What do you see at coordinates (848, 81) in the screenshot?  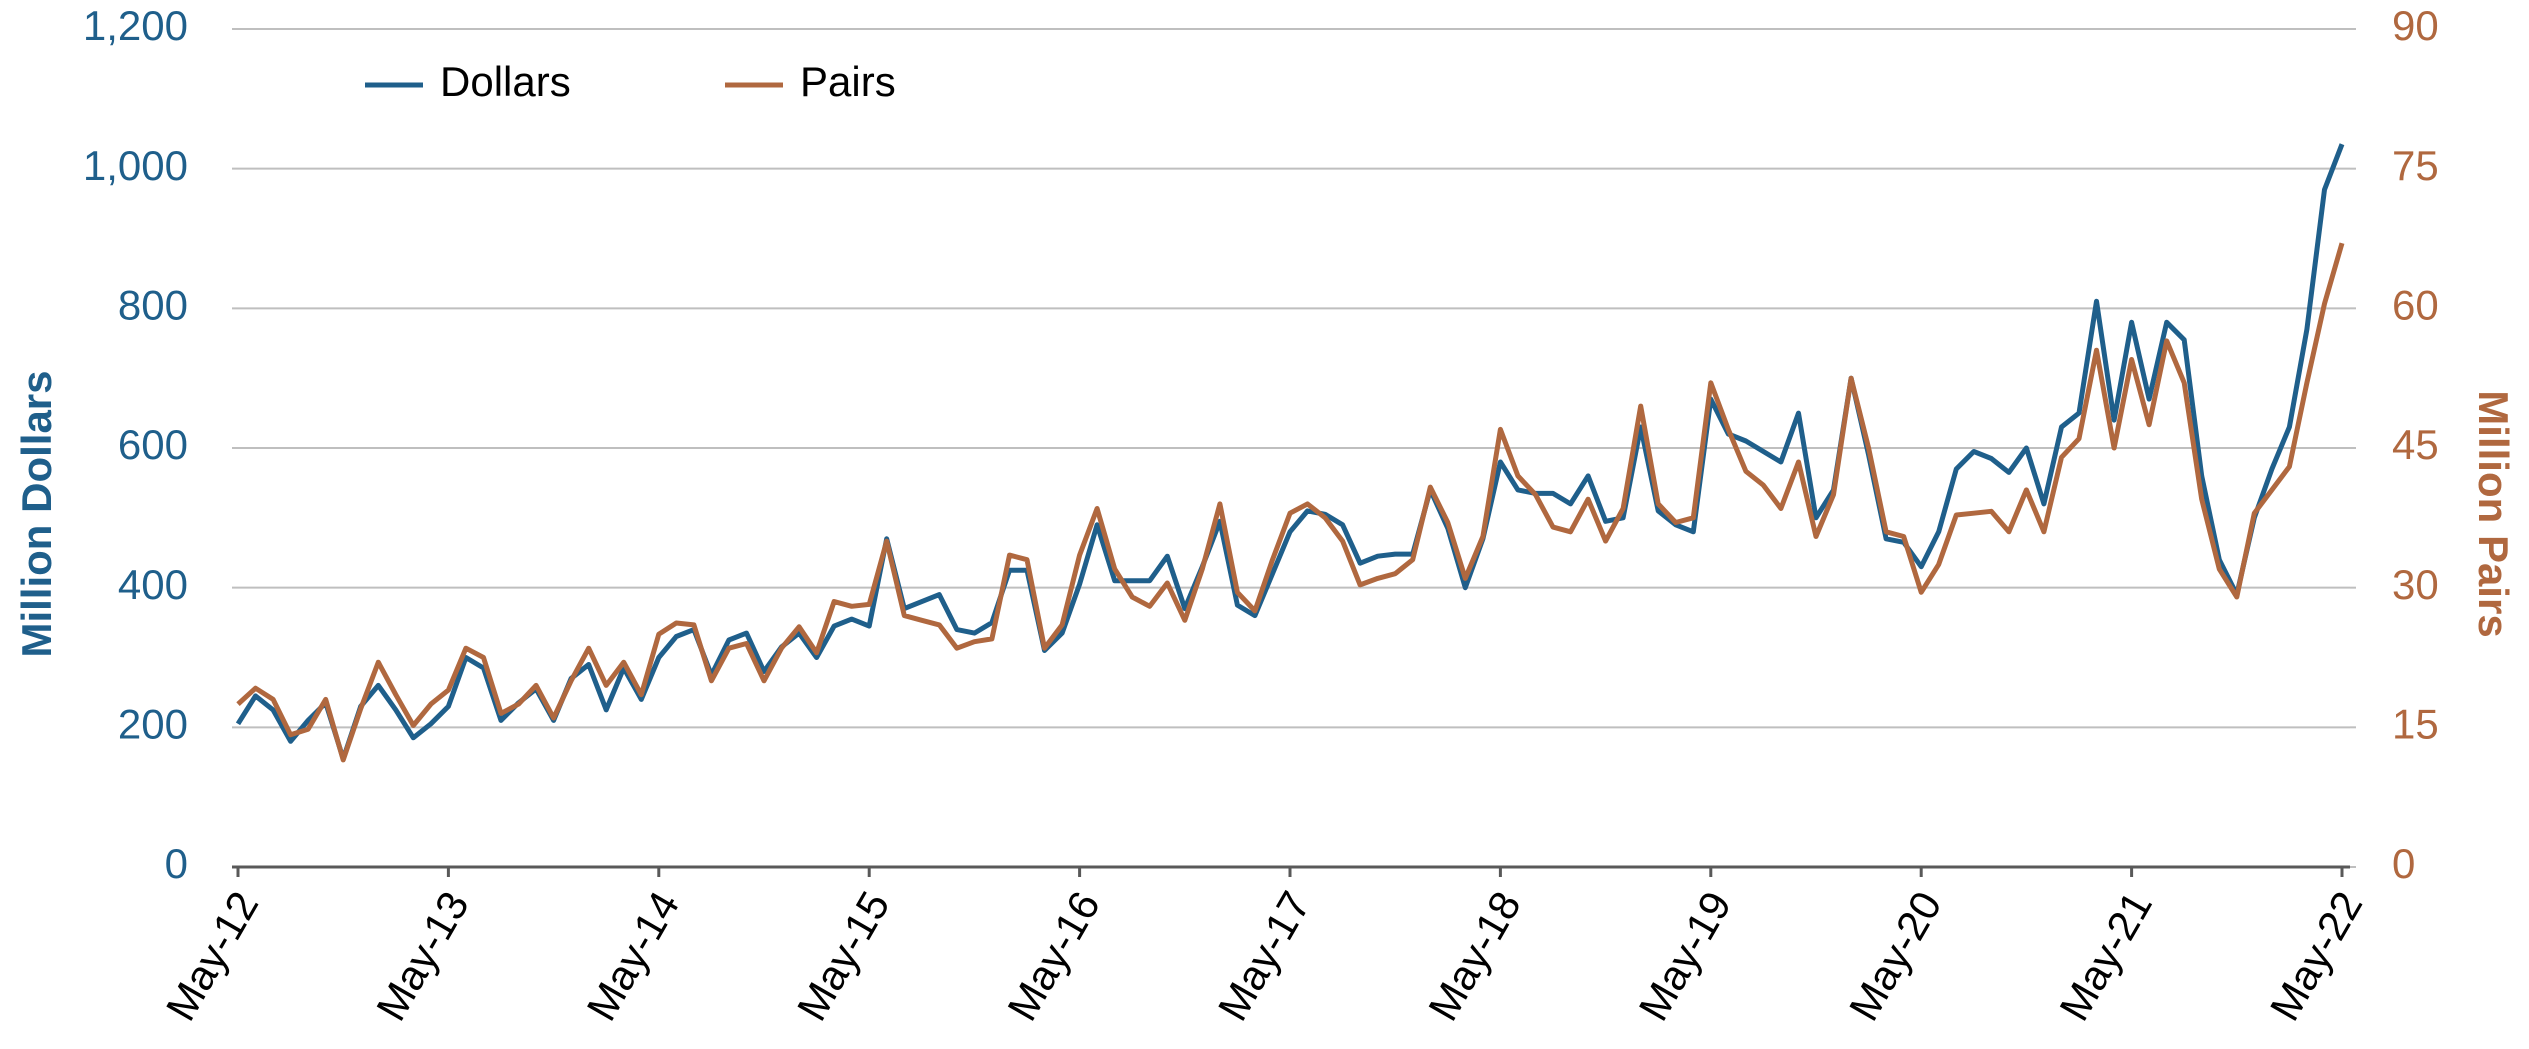 I see `legend-label: Pairs` at bounding box center [848, 81].